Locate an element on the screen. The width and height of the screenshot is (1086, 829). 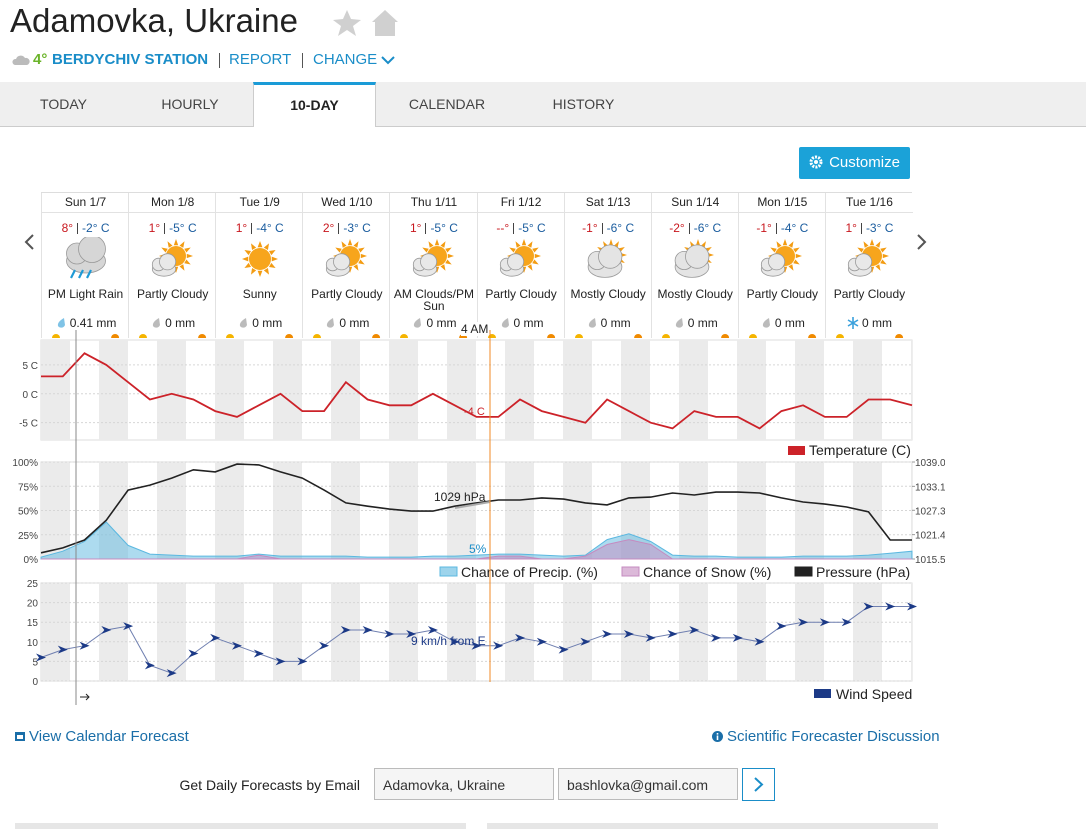
precip: 0.41 mm is located at coordinates (85, 323).